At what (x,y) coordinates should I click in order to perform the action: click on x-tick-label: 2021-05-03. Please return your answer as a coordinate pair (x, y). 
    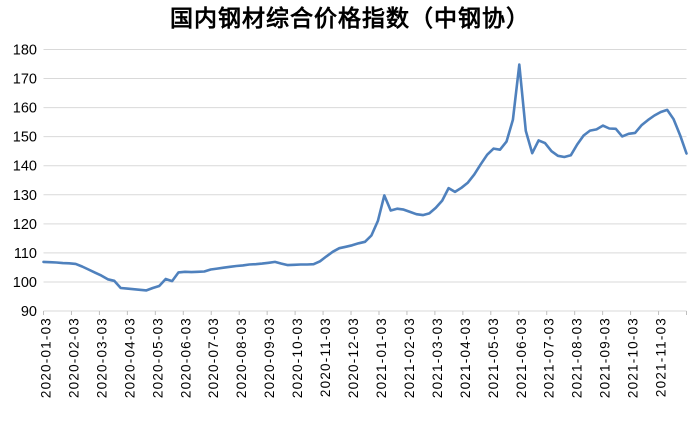
    Looking at the image, I should click on (493, 357).